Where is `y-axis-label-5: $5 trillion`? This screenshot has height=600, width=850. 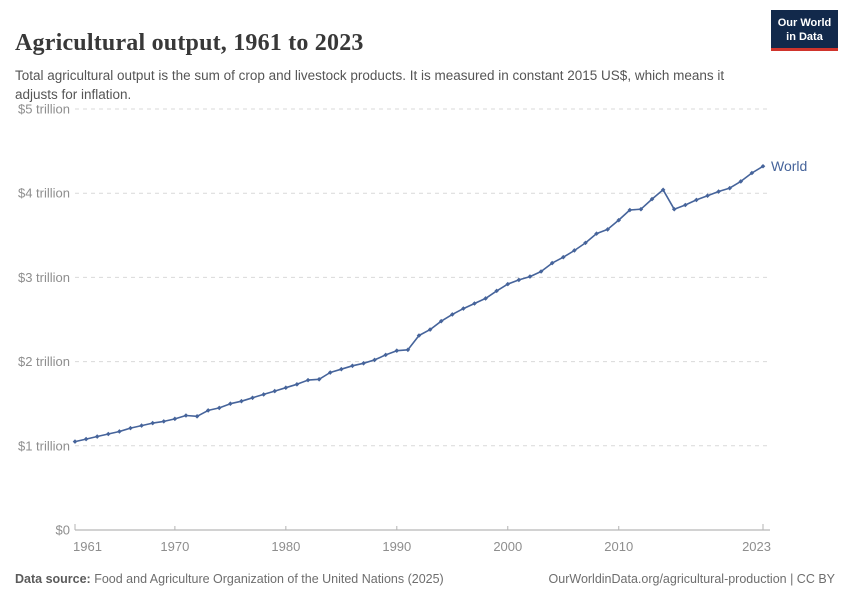 y-axis-label-5: $5 trillion is located at coordinates (44, 109).